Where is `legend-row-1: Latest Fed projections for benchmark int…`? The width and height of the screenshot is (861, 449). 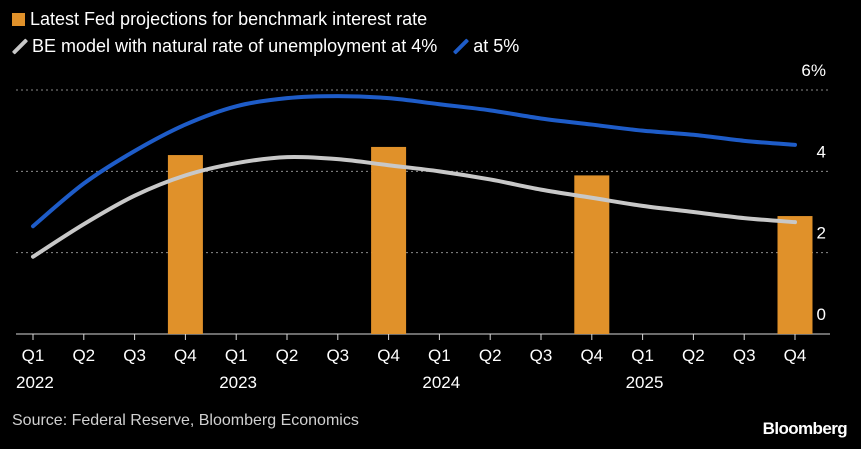 legend-row-1: Latest Fed projections for benchmark int… is located at coordinates (219, 19).